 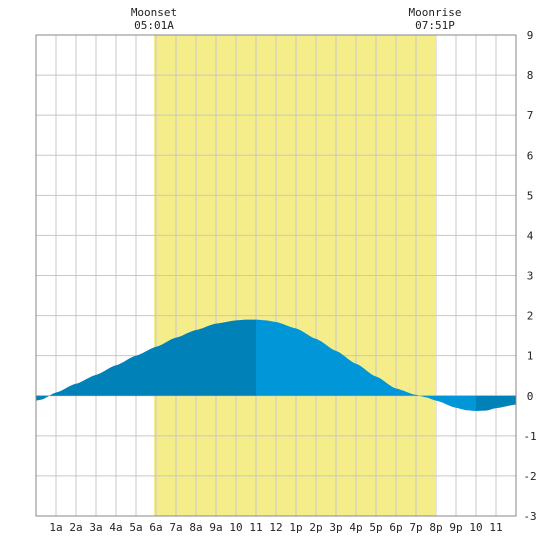 I want to click on y-tick-label: 5, so click(x=530, y=195).